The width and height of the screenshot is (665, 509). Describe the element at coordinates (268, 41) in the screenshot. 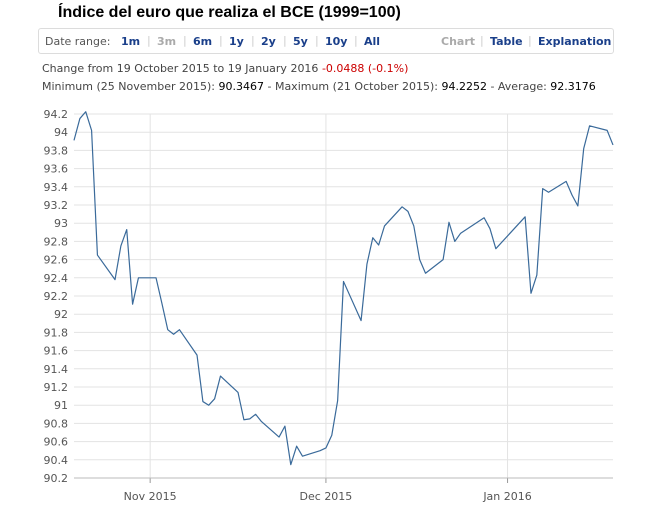

I see `range-2y-button: 2y` at that location.